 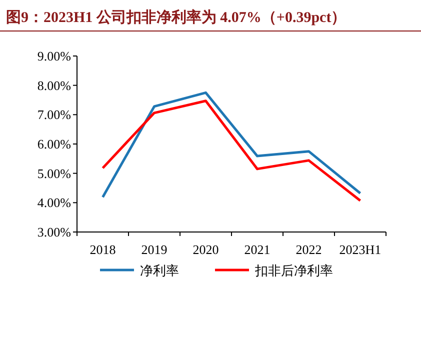 What do you see at coordinates (54, 202) in the screenshot?
I see `y-tick-label: 4.00%` at bounding box center [54, 202].